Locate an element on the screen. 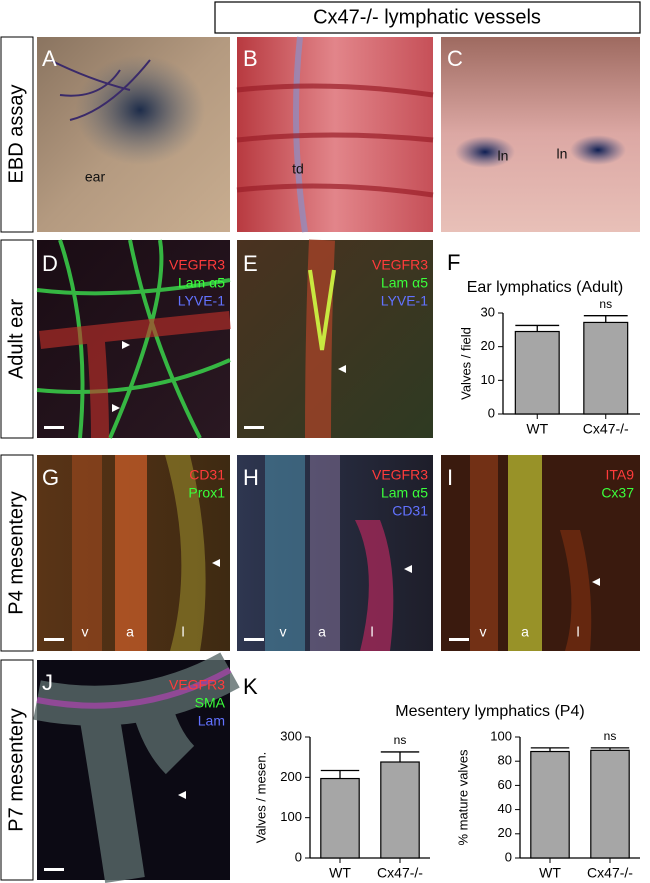  y-axis-label: Valves / field is located at coordinates (465, 363).